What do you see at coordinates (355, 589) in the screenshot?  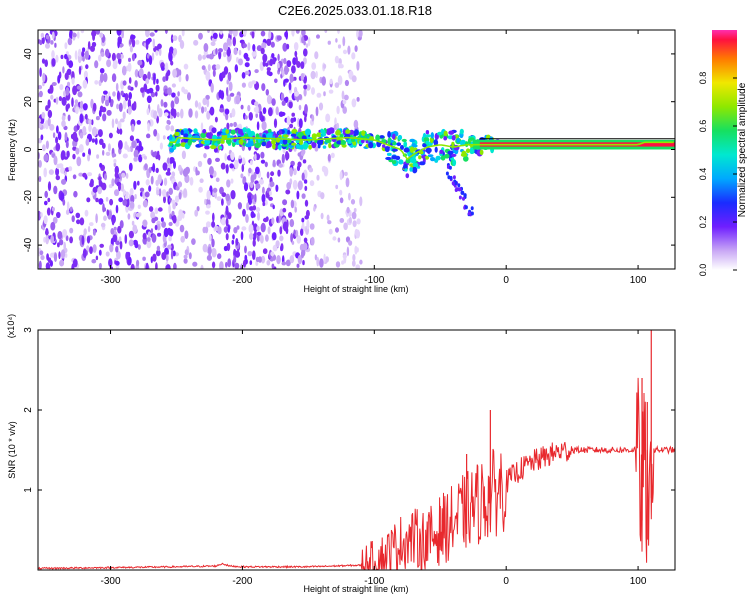 I see `bottom-x-axis-label: Height of straight line (km)` at bounding box center [355, 589].